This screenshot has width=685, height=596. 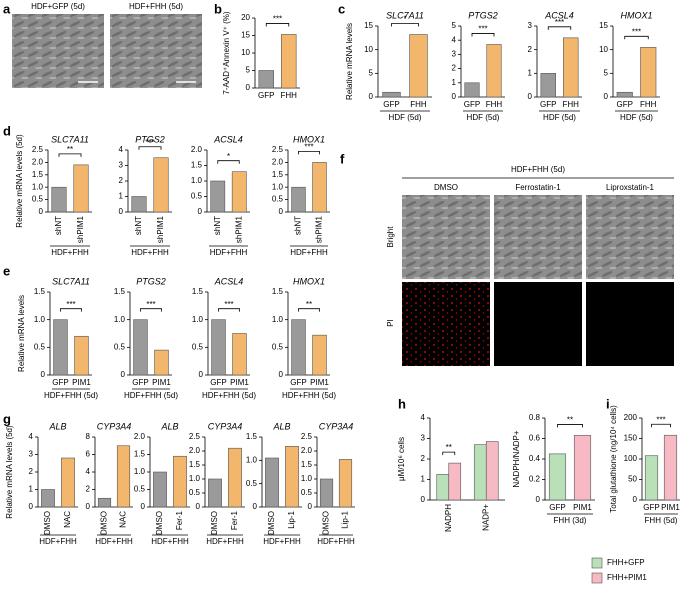 What do you see at coordinates (485, 517) in the screenshot?
I see `x-tick-label: NADP+` at bounding box center [485, 517].